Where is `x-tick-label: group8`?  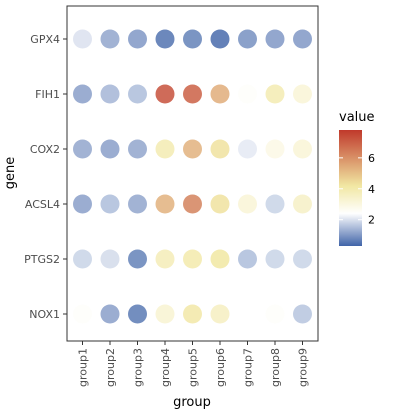
x-tick-label: group8 is located at coordinates (275, 367).